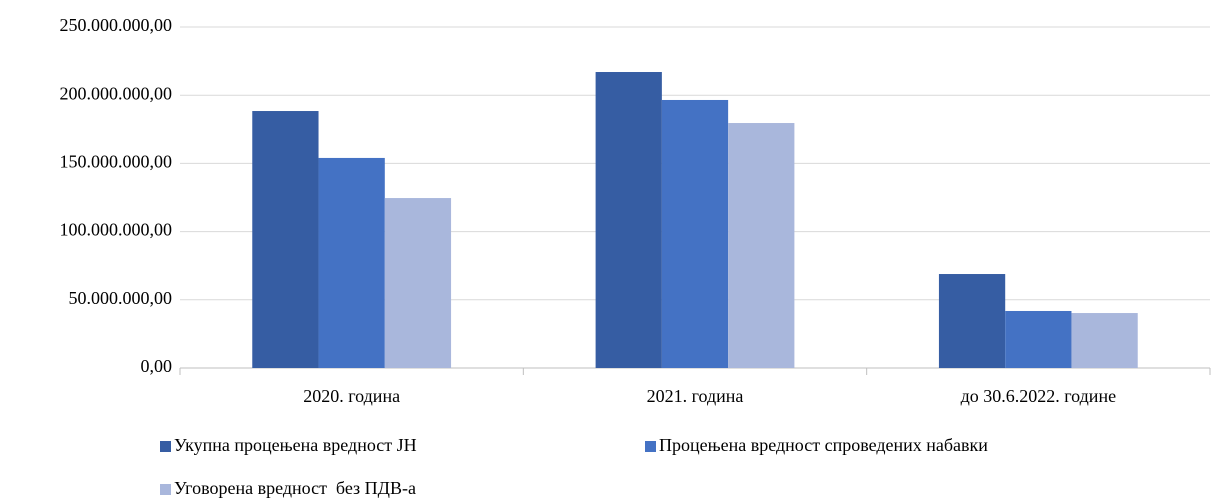 The height and width of the screenshot is (502, 1226). I want to click on y-tick-label: 50.000.000,00, so click(121, 298).